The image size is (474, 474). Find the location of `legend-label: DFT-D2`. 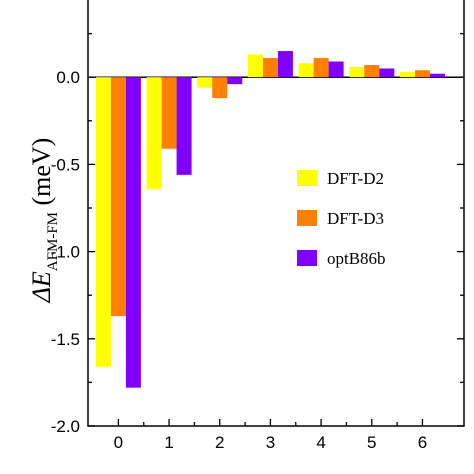

legend-label: DFT-D2 is located at coordinates (355, 178).